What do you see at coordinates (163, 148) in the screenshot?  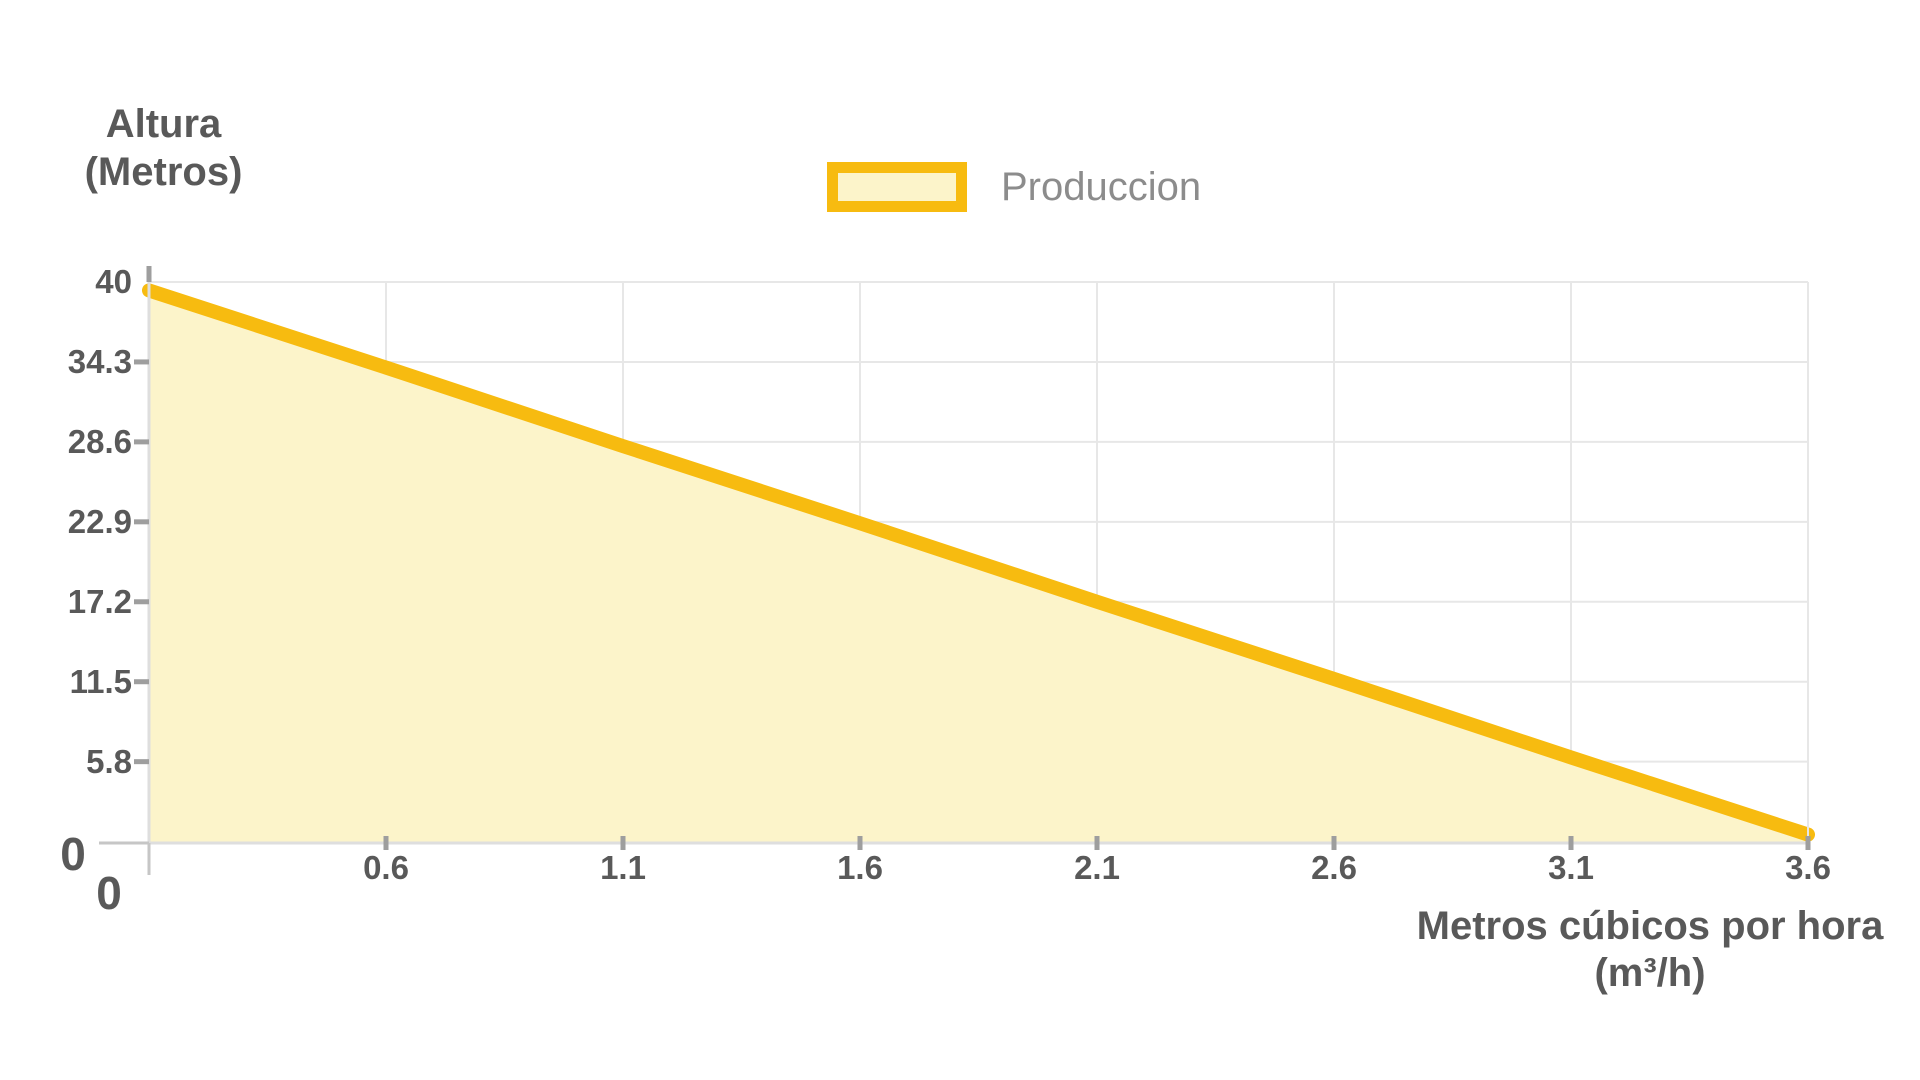 I see `y-axis-title: Altura (Metros)` at bounding box center [163, 148].